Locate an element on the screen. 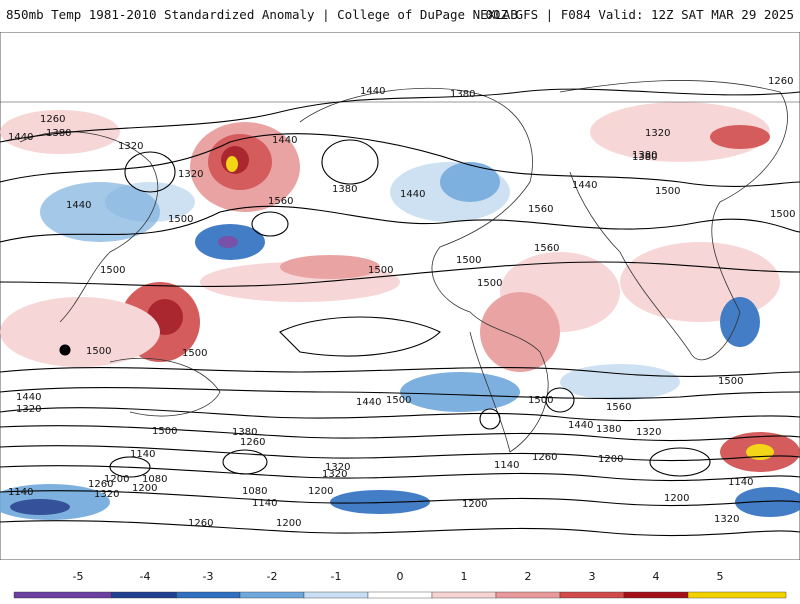 The height and width of the screenshot is (604, 800). colorbar-tick-label: 2 is located at coordinates (528, 576).